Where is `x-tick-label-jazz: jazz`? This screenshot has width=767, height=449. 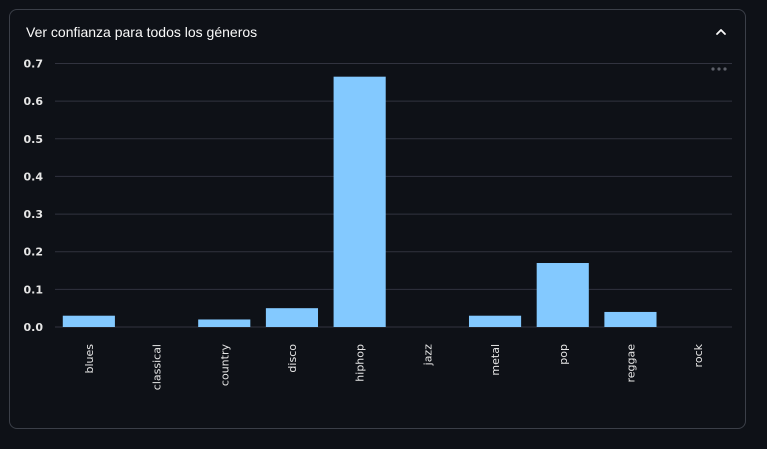 x-tick-label-jazz: jazz is located at coordinates (427, 355).